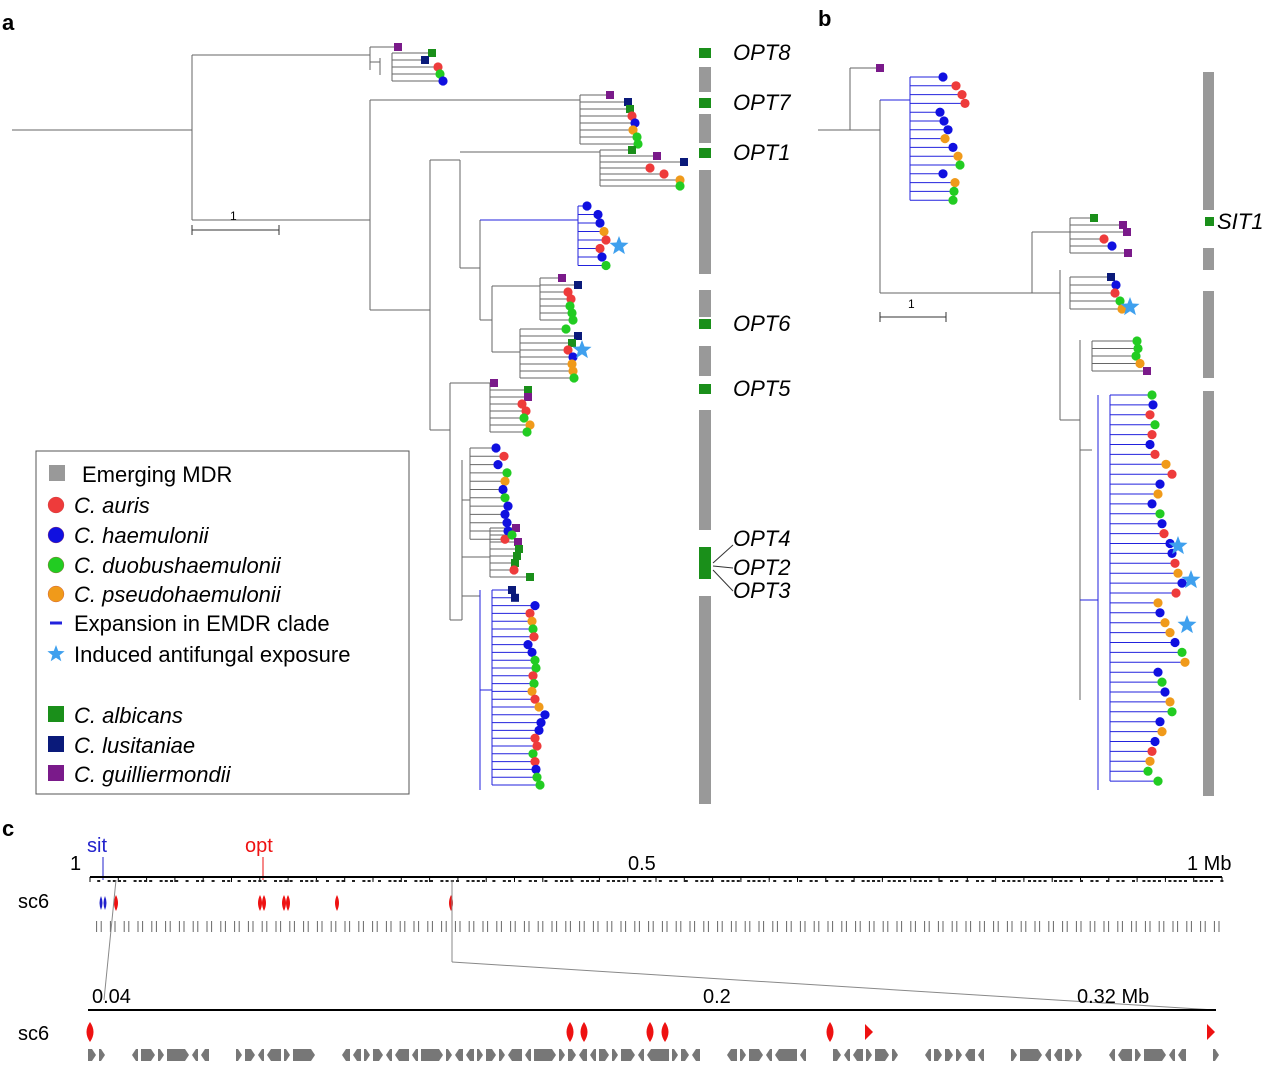 This screenshot has width=1280, height=1077. Describe the element at coordinates (582, 349) in the screenshot. I see `antifungal-star-icon` at that location.